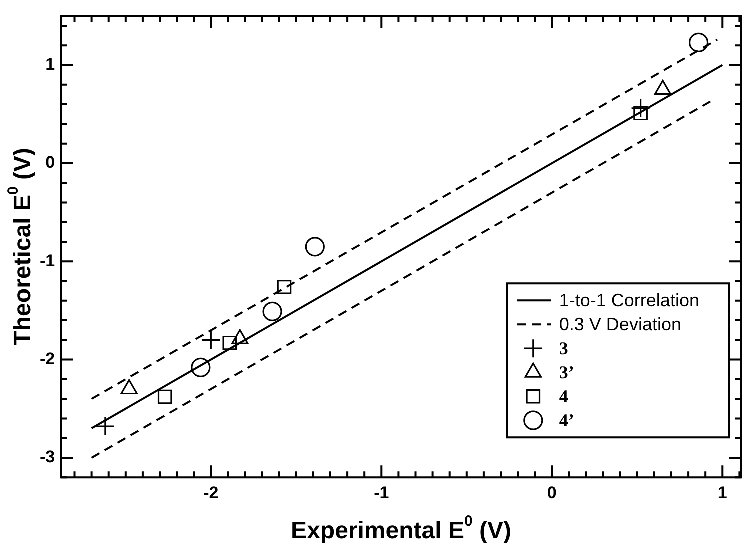  What do you see at coordinates (552, 492) in the screenshot?
I see `x-tick-label: 0` at bounding box center [552, 492].